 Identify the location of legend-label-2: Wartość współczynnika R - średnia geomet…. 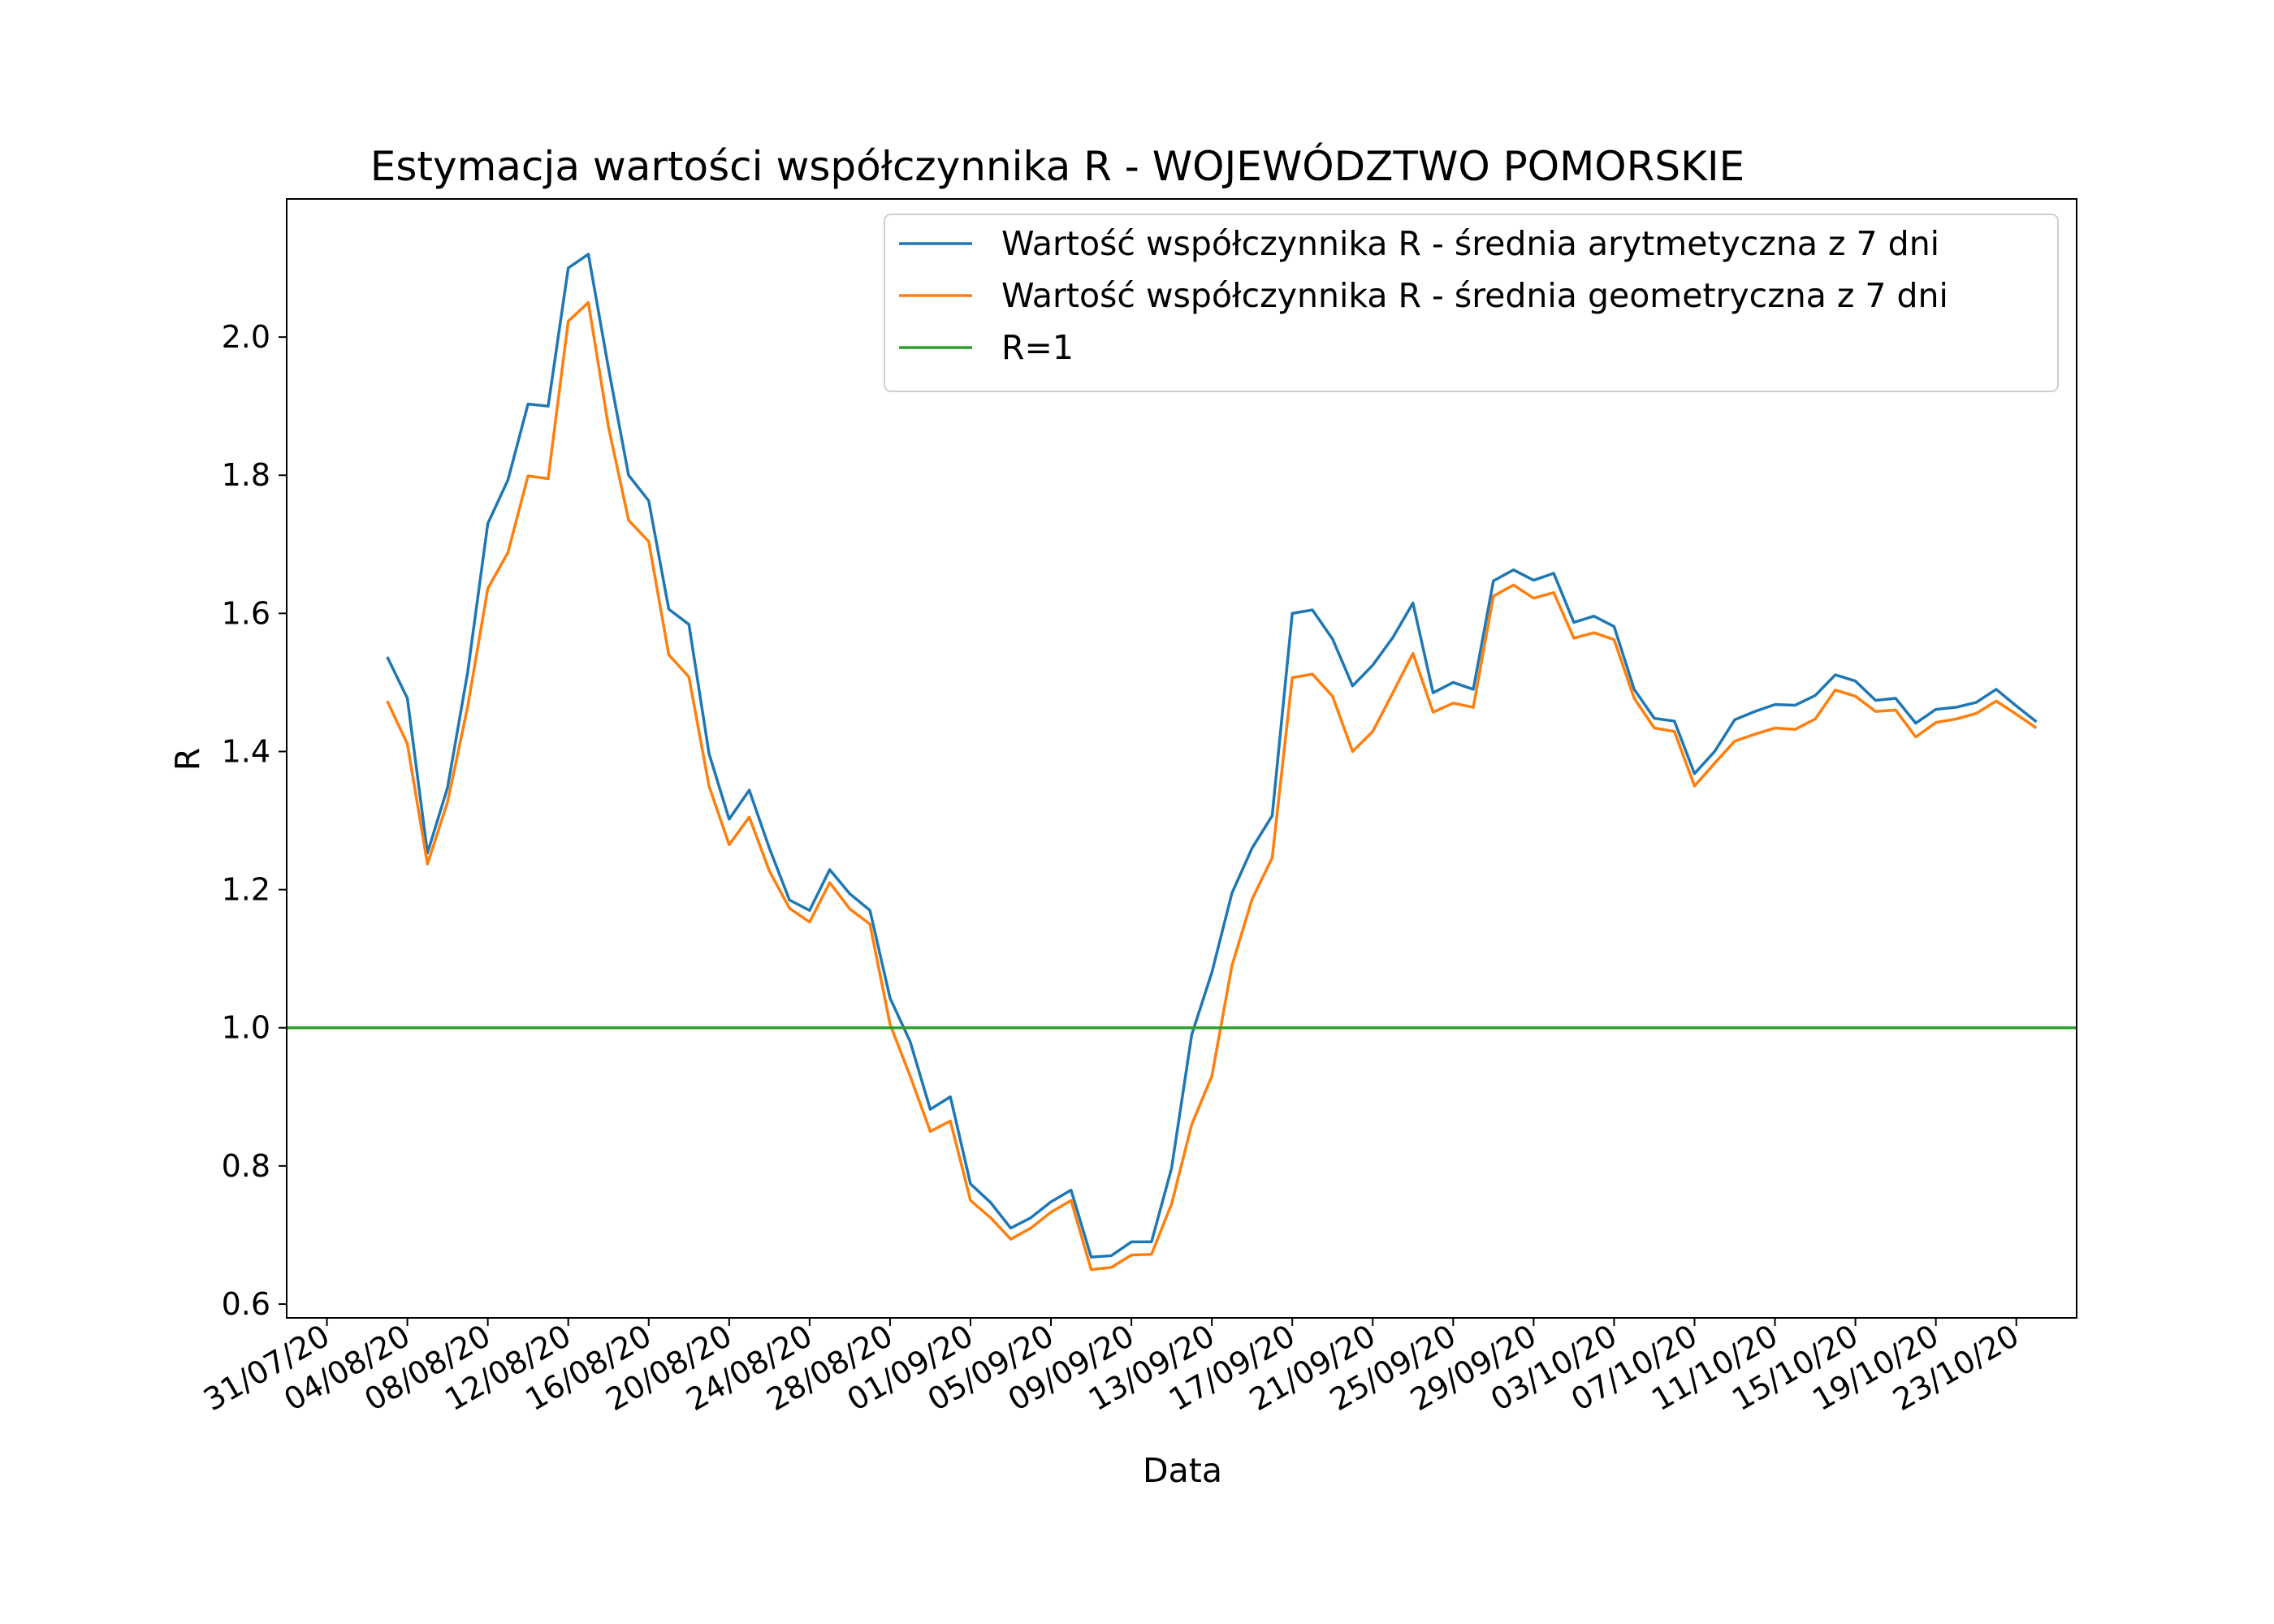
(1474, 295).